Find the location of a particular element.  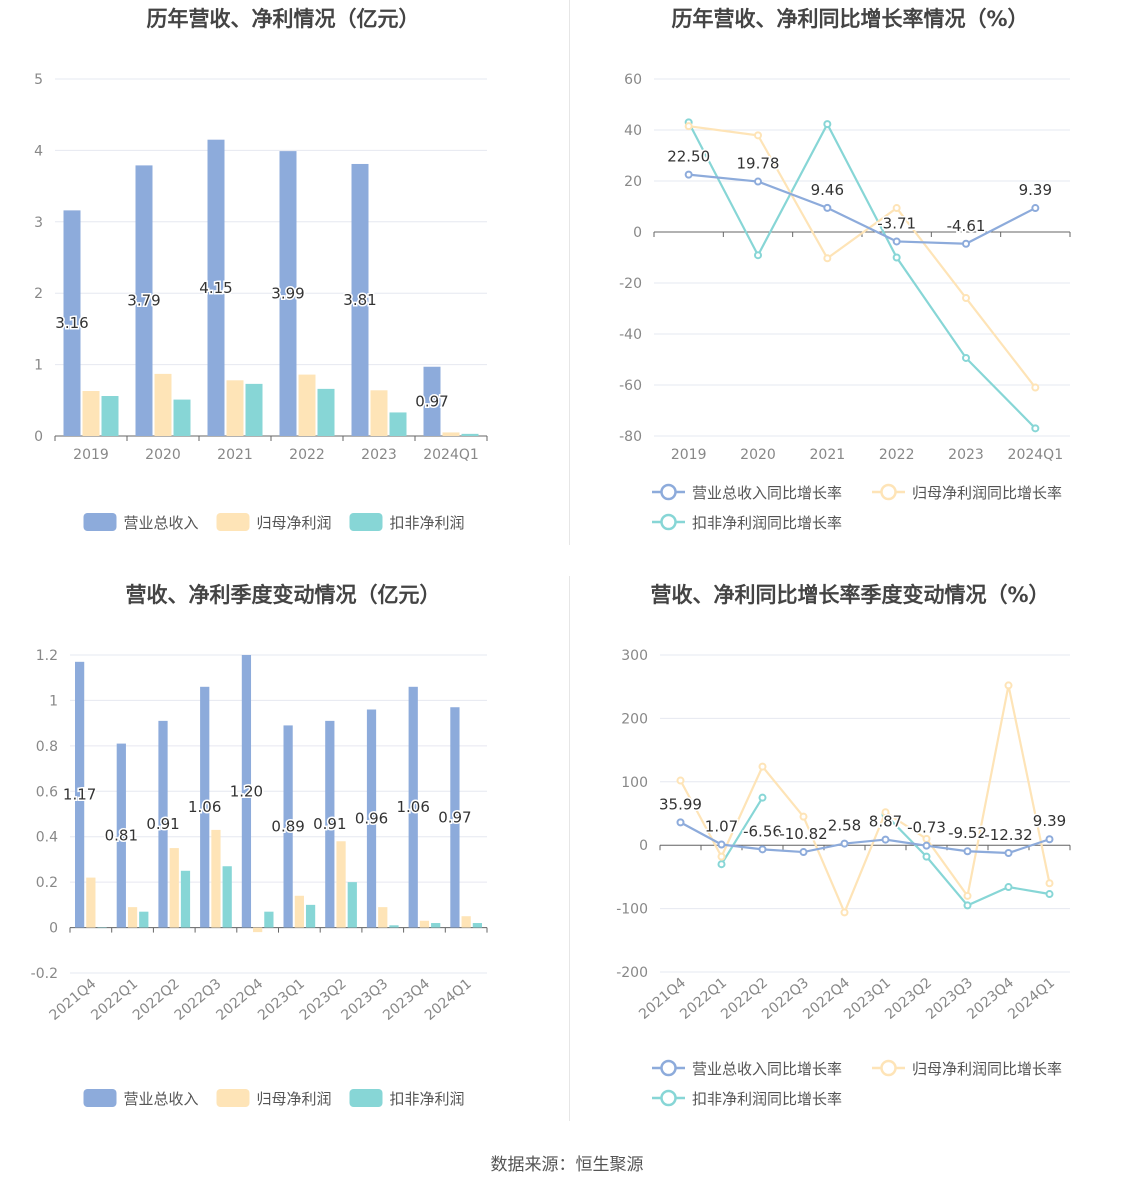

y-tick-label: 100 is located at coordinates (634, 783).